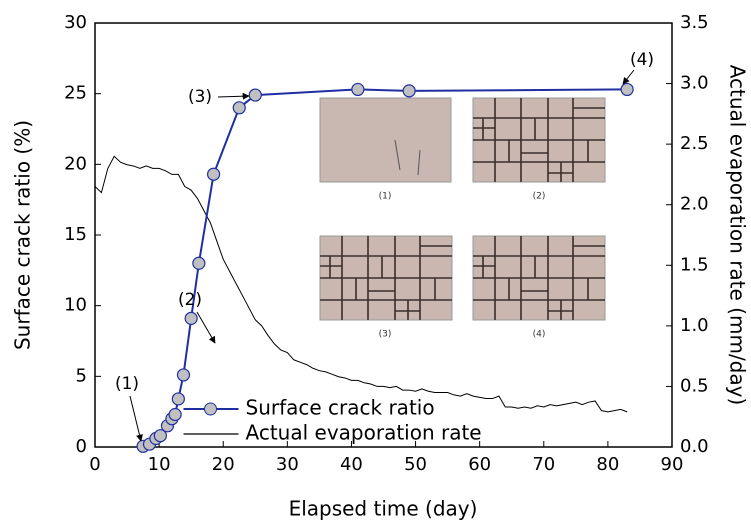  What do you see at coordinates (694, 143) in the screenshot?
I see `y2-tick-label: 2.5` at bounding box center [694, 143].